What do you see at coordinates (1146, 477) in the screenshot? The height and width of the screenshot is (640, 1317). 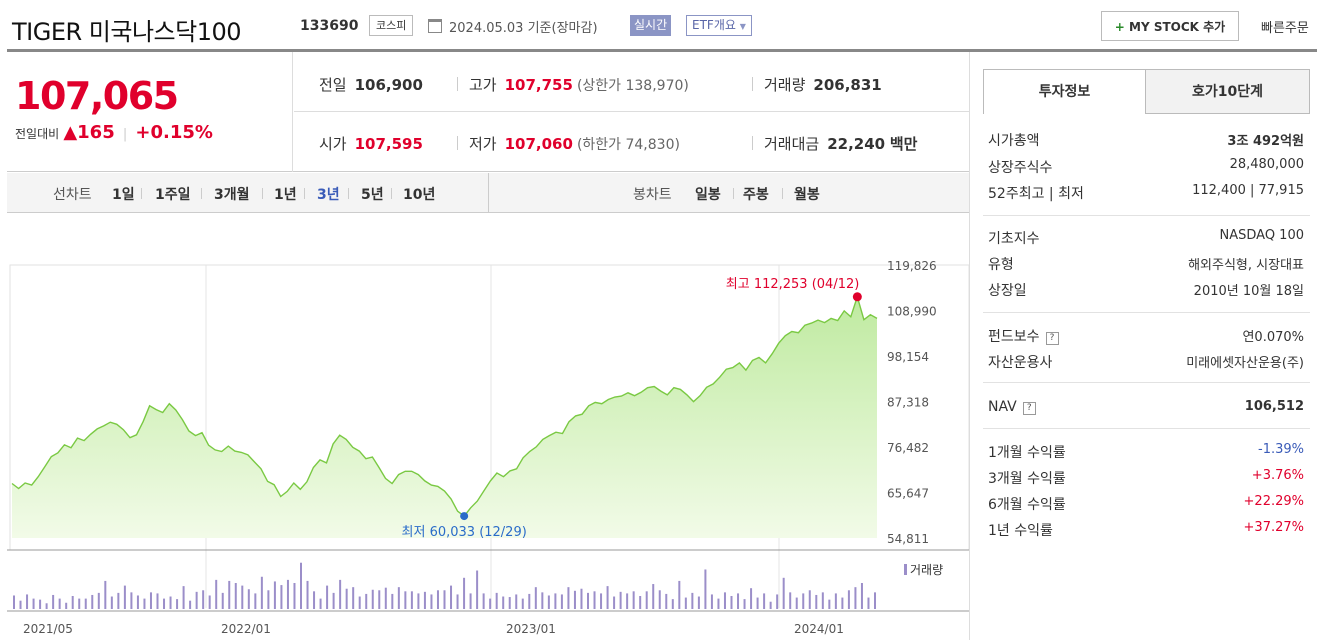 I see `info-return-3m: 3개월 수익률 +3.76%` at bounding box center [1146, 477].